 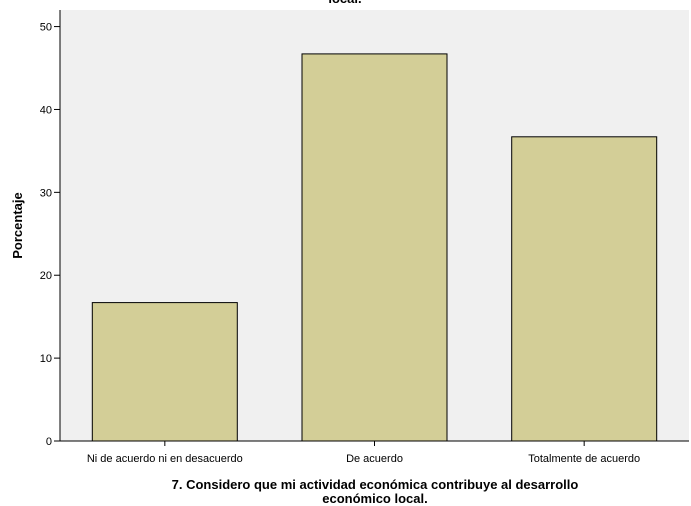 What do you see at coordinates (46, 28) in the screenshot?
I see `y-tick-label: 50` at bounding box center [46, 28].